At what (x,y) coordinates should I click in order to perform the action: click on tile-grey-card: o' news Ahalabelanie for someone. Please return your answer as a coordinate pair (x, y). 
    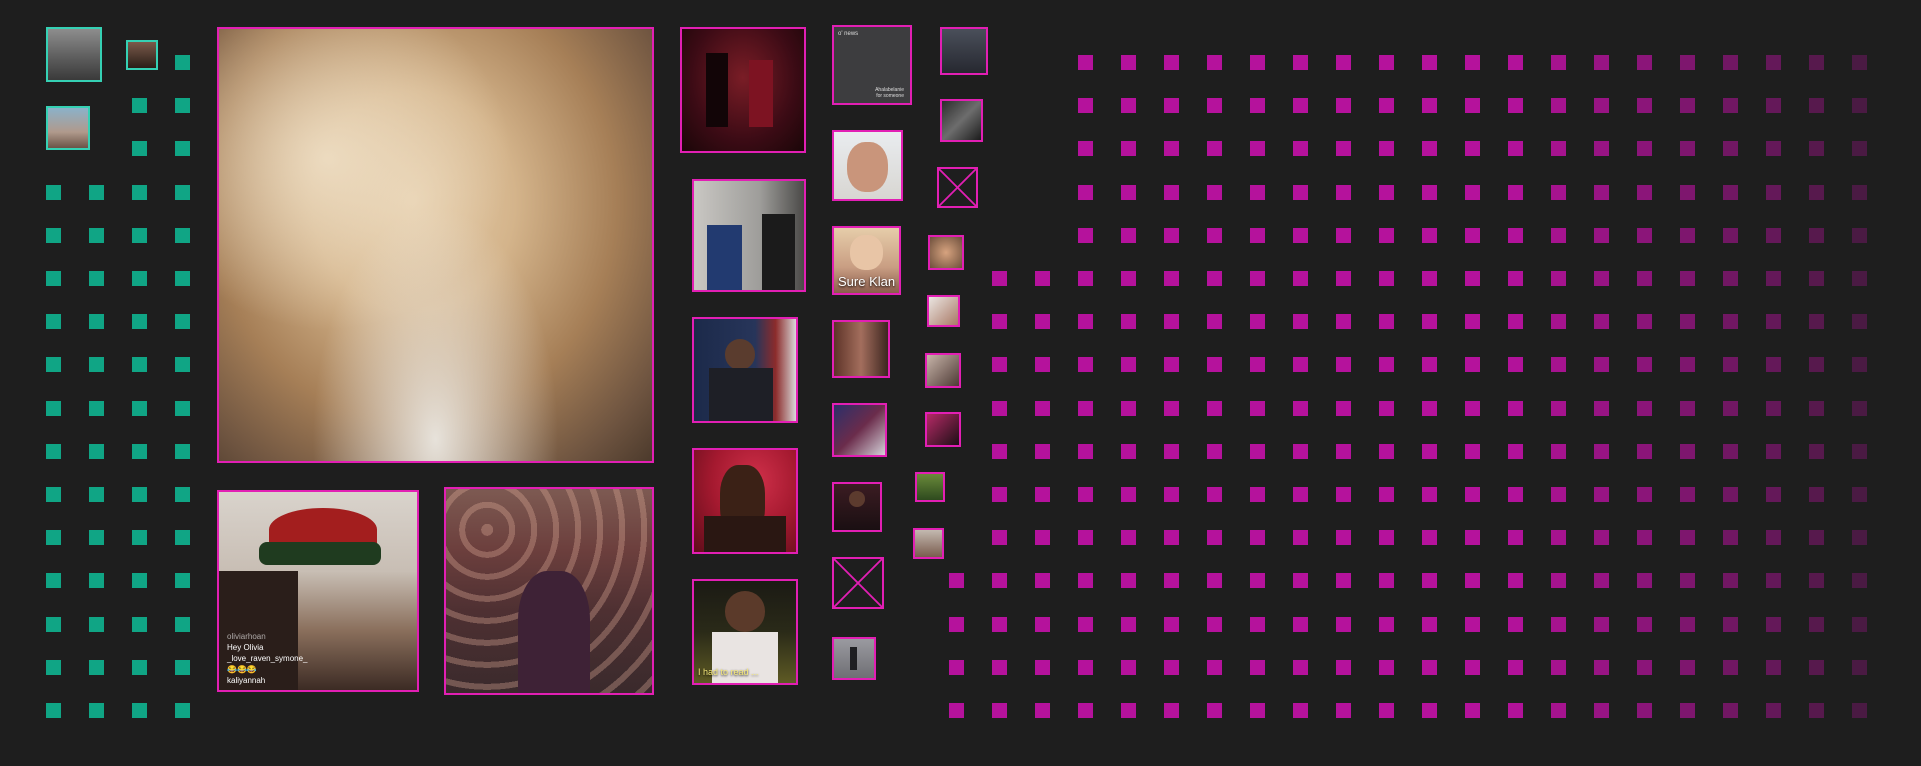
    Looking at the image, I should click on (872, 65).